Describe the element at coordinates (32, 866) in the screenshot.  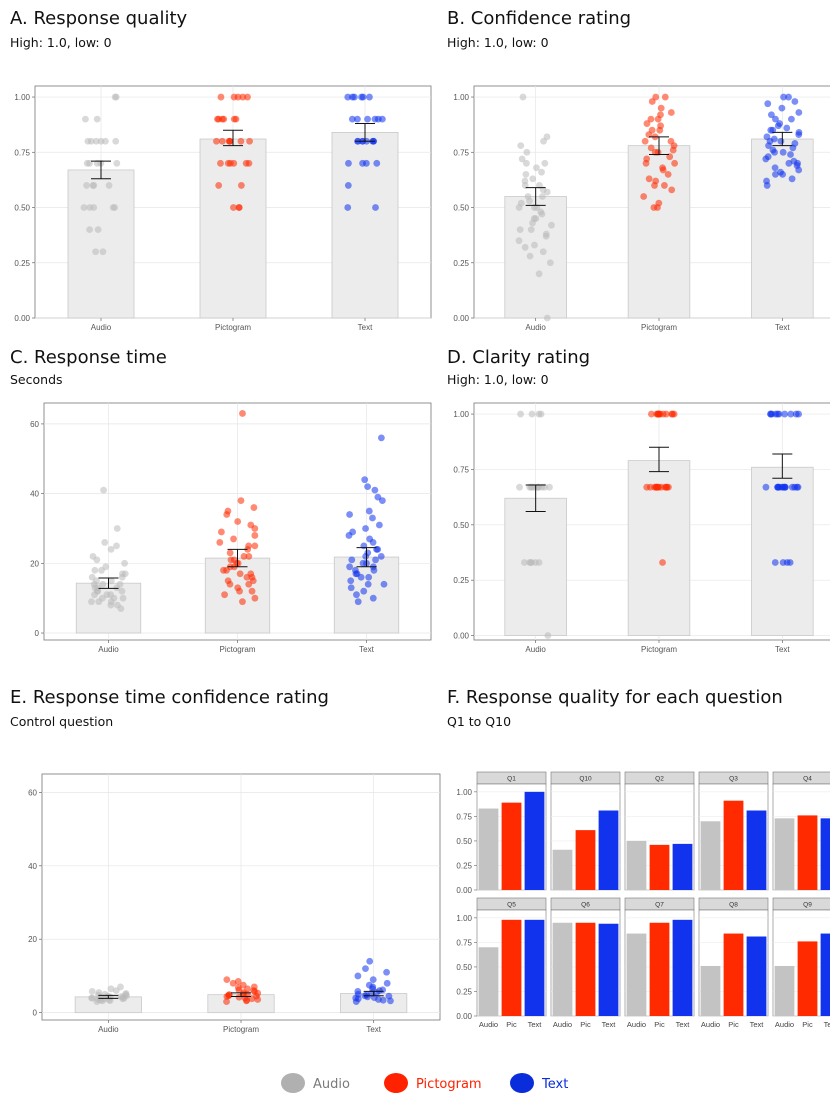
I see `y-tick-label: 40` at that location.